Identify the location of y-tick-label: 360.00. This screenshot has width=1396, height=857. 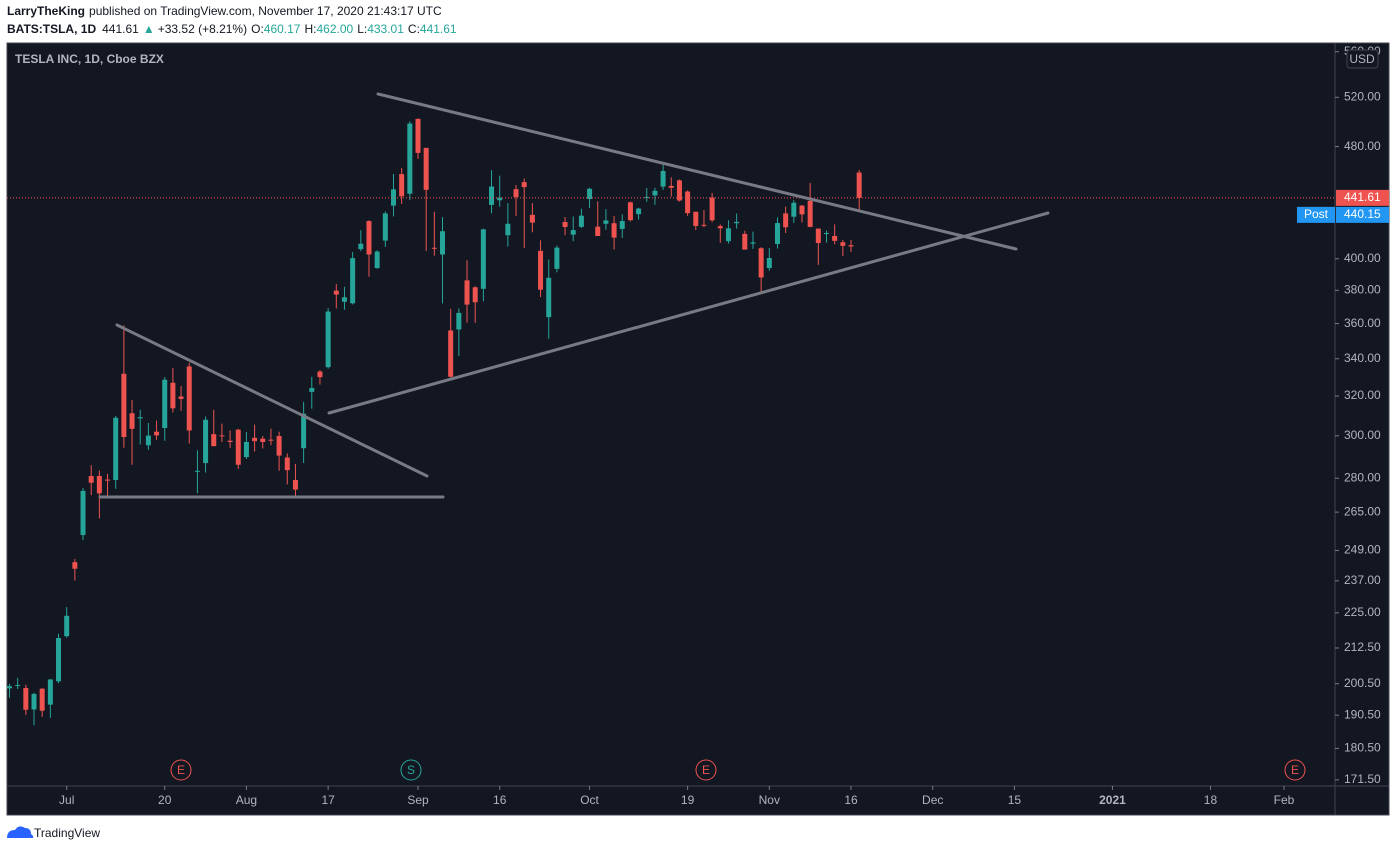
(1362, 323).